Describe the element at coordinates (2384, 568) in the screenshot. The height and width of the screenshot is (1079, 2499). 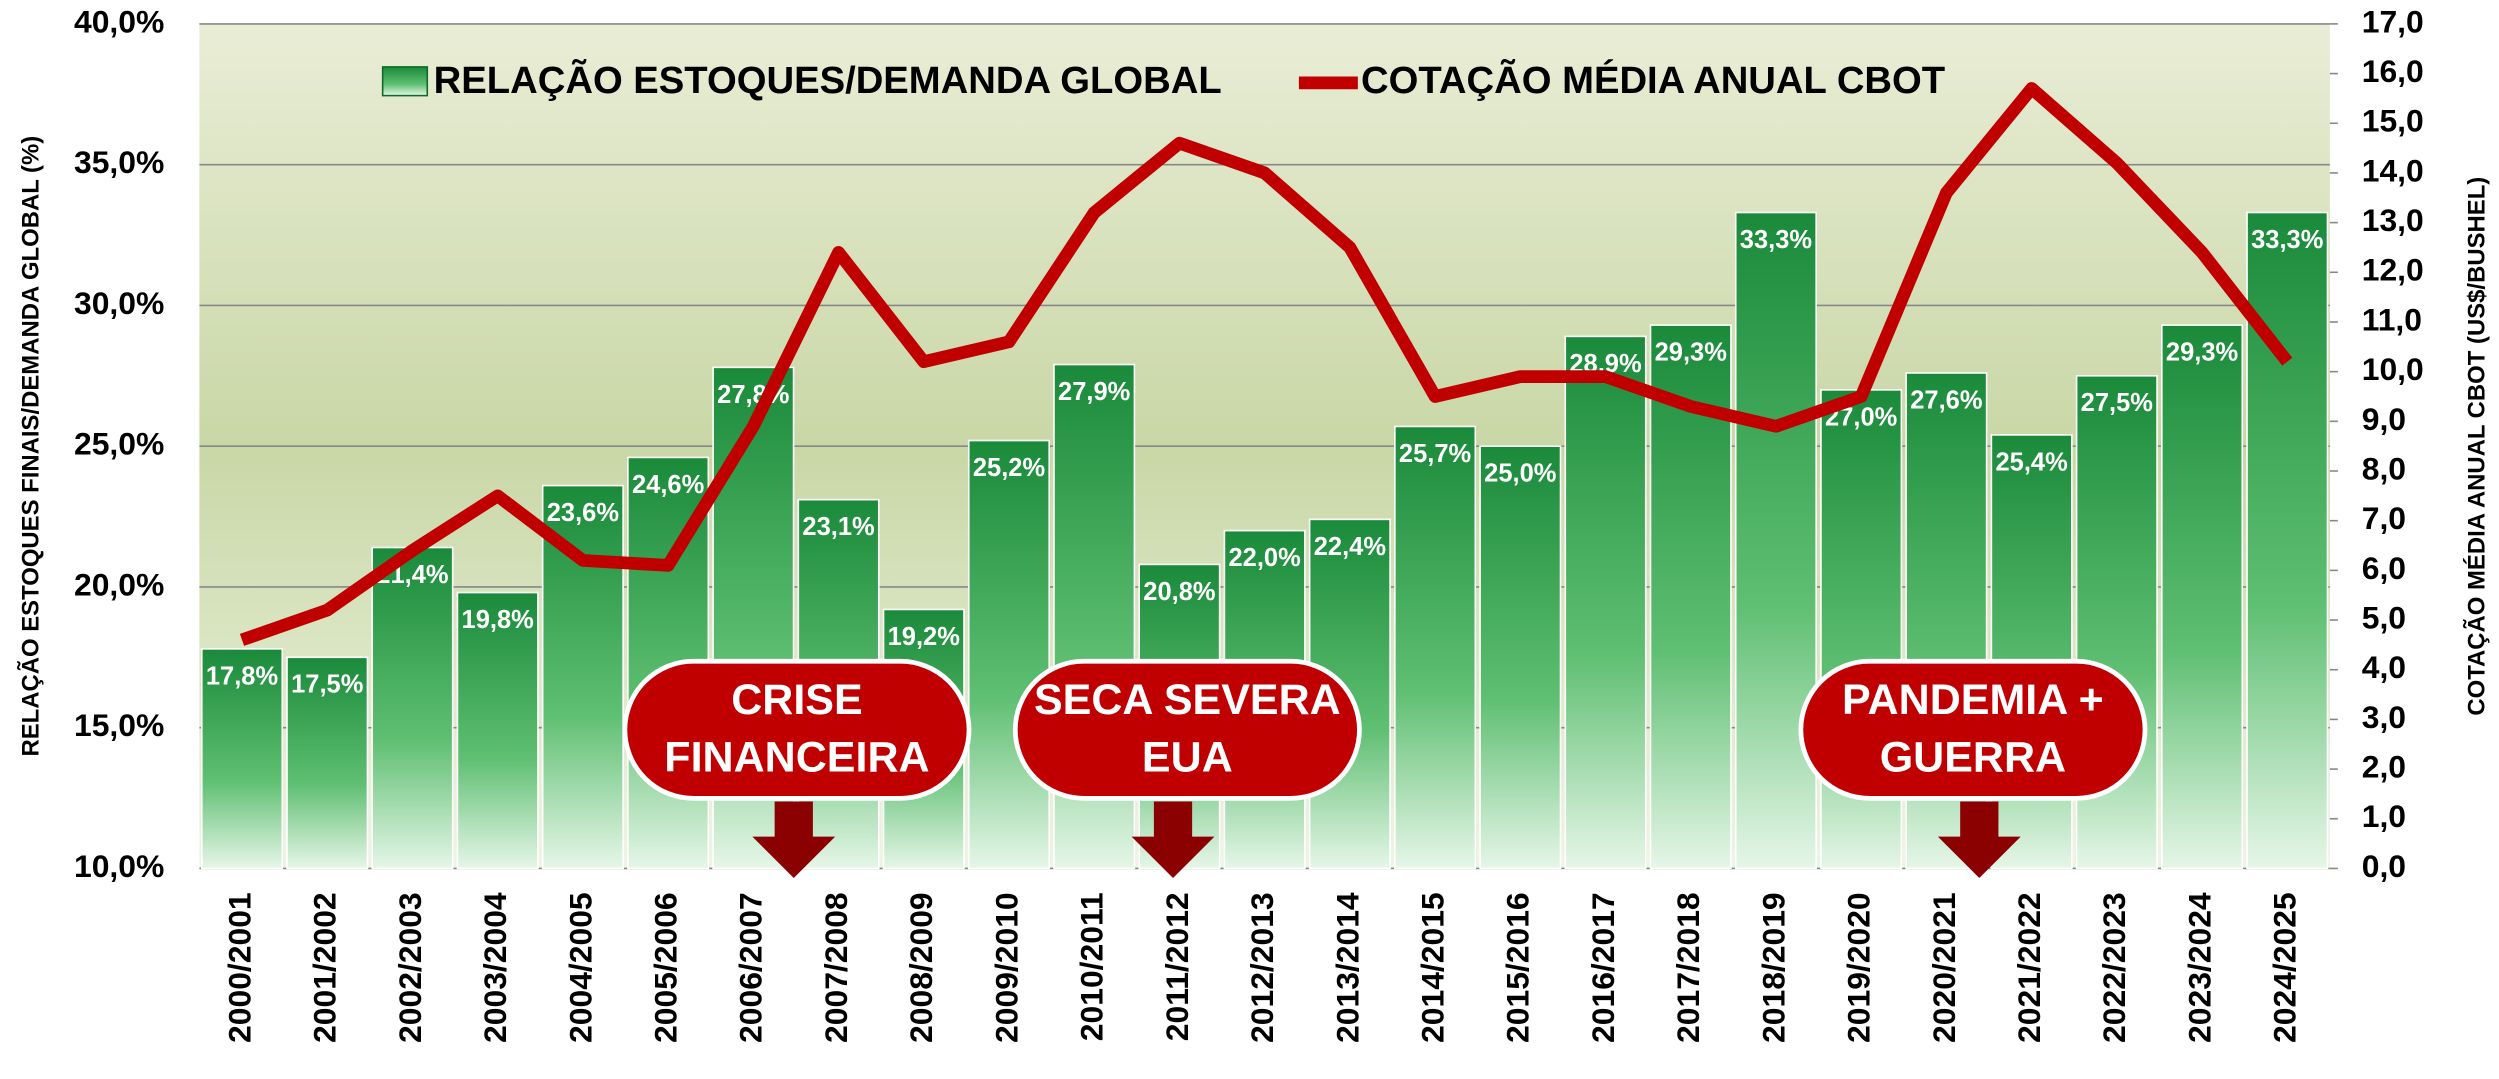
I see `y2-tick-label: 6,0` at that location.